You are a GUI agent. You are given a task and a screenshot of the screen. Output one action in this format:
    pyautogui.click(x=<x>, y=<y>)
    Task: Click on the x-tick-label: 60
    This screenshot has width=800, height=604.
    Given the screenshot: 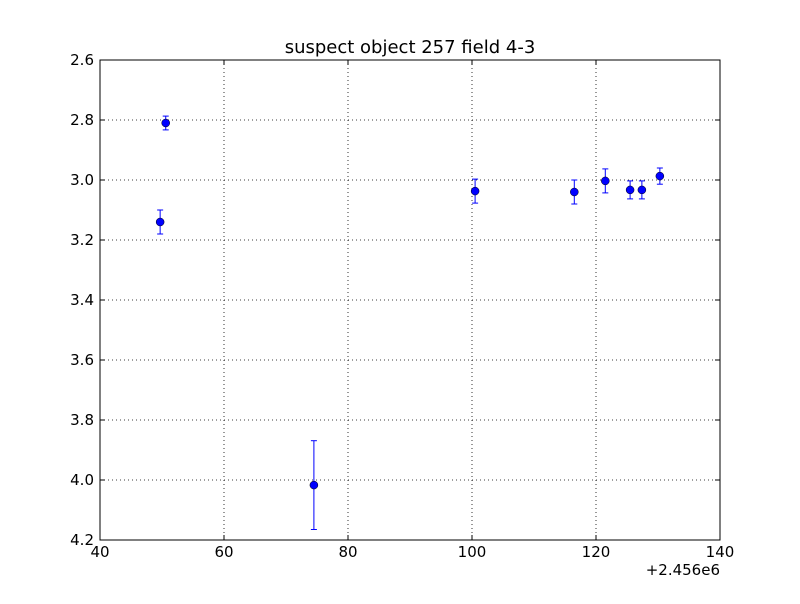 What is the action you would take?
    pyautogui.click(x=223, y=552)
    